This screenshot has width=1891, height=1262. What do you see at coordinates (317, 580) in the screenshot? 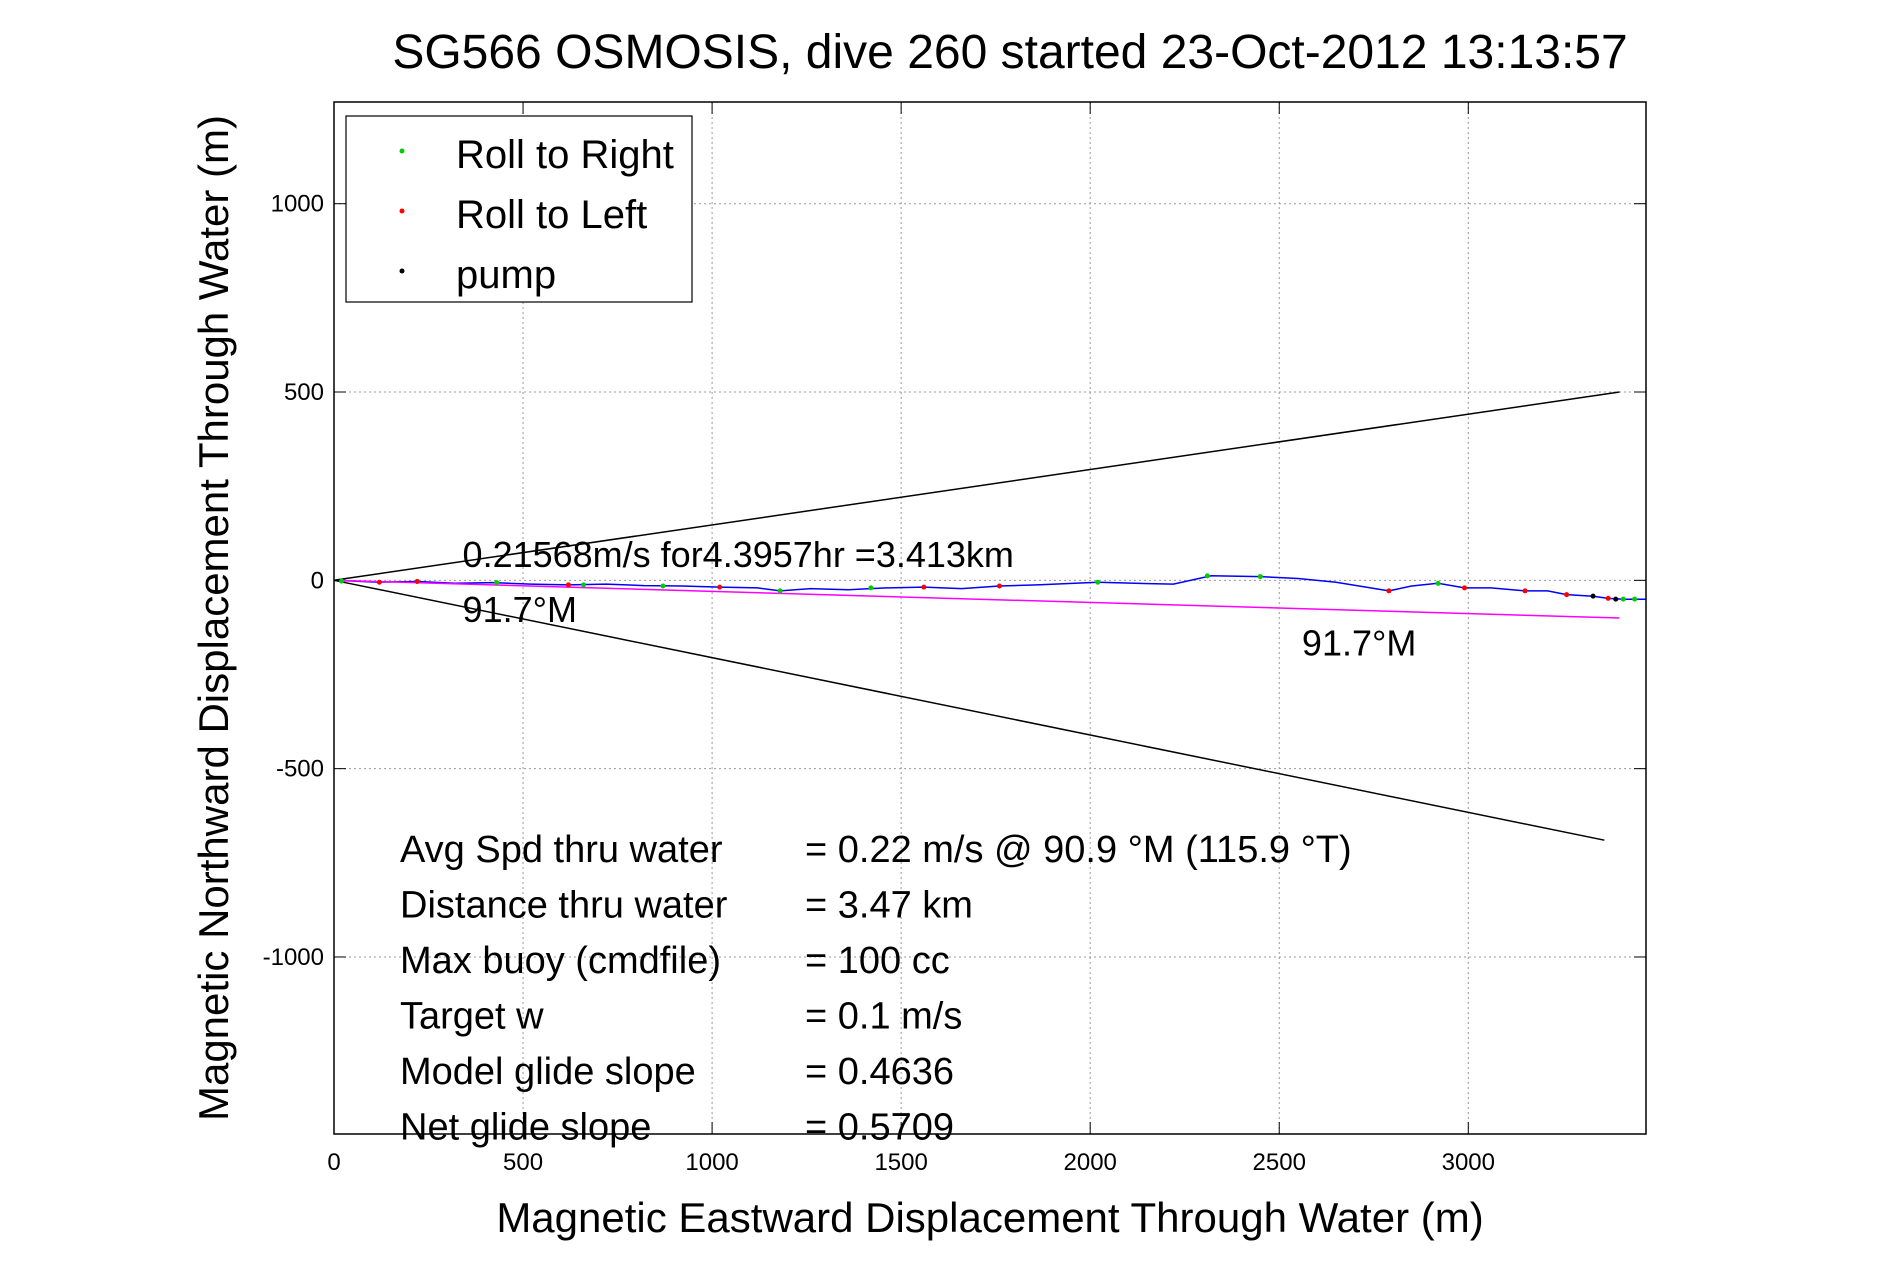
I see `y-tick-label: 0` at bounding box center [317, 580].